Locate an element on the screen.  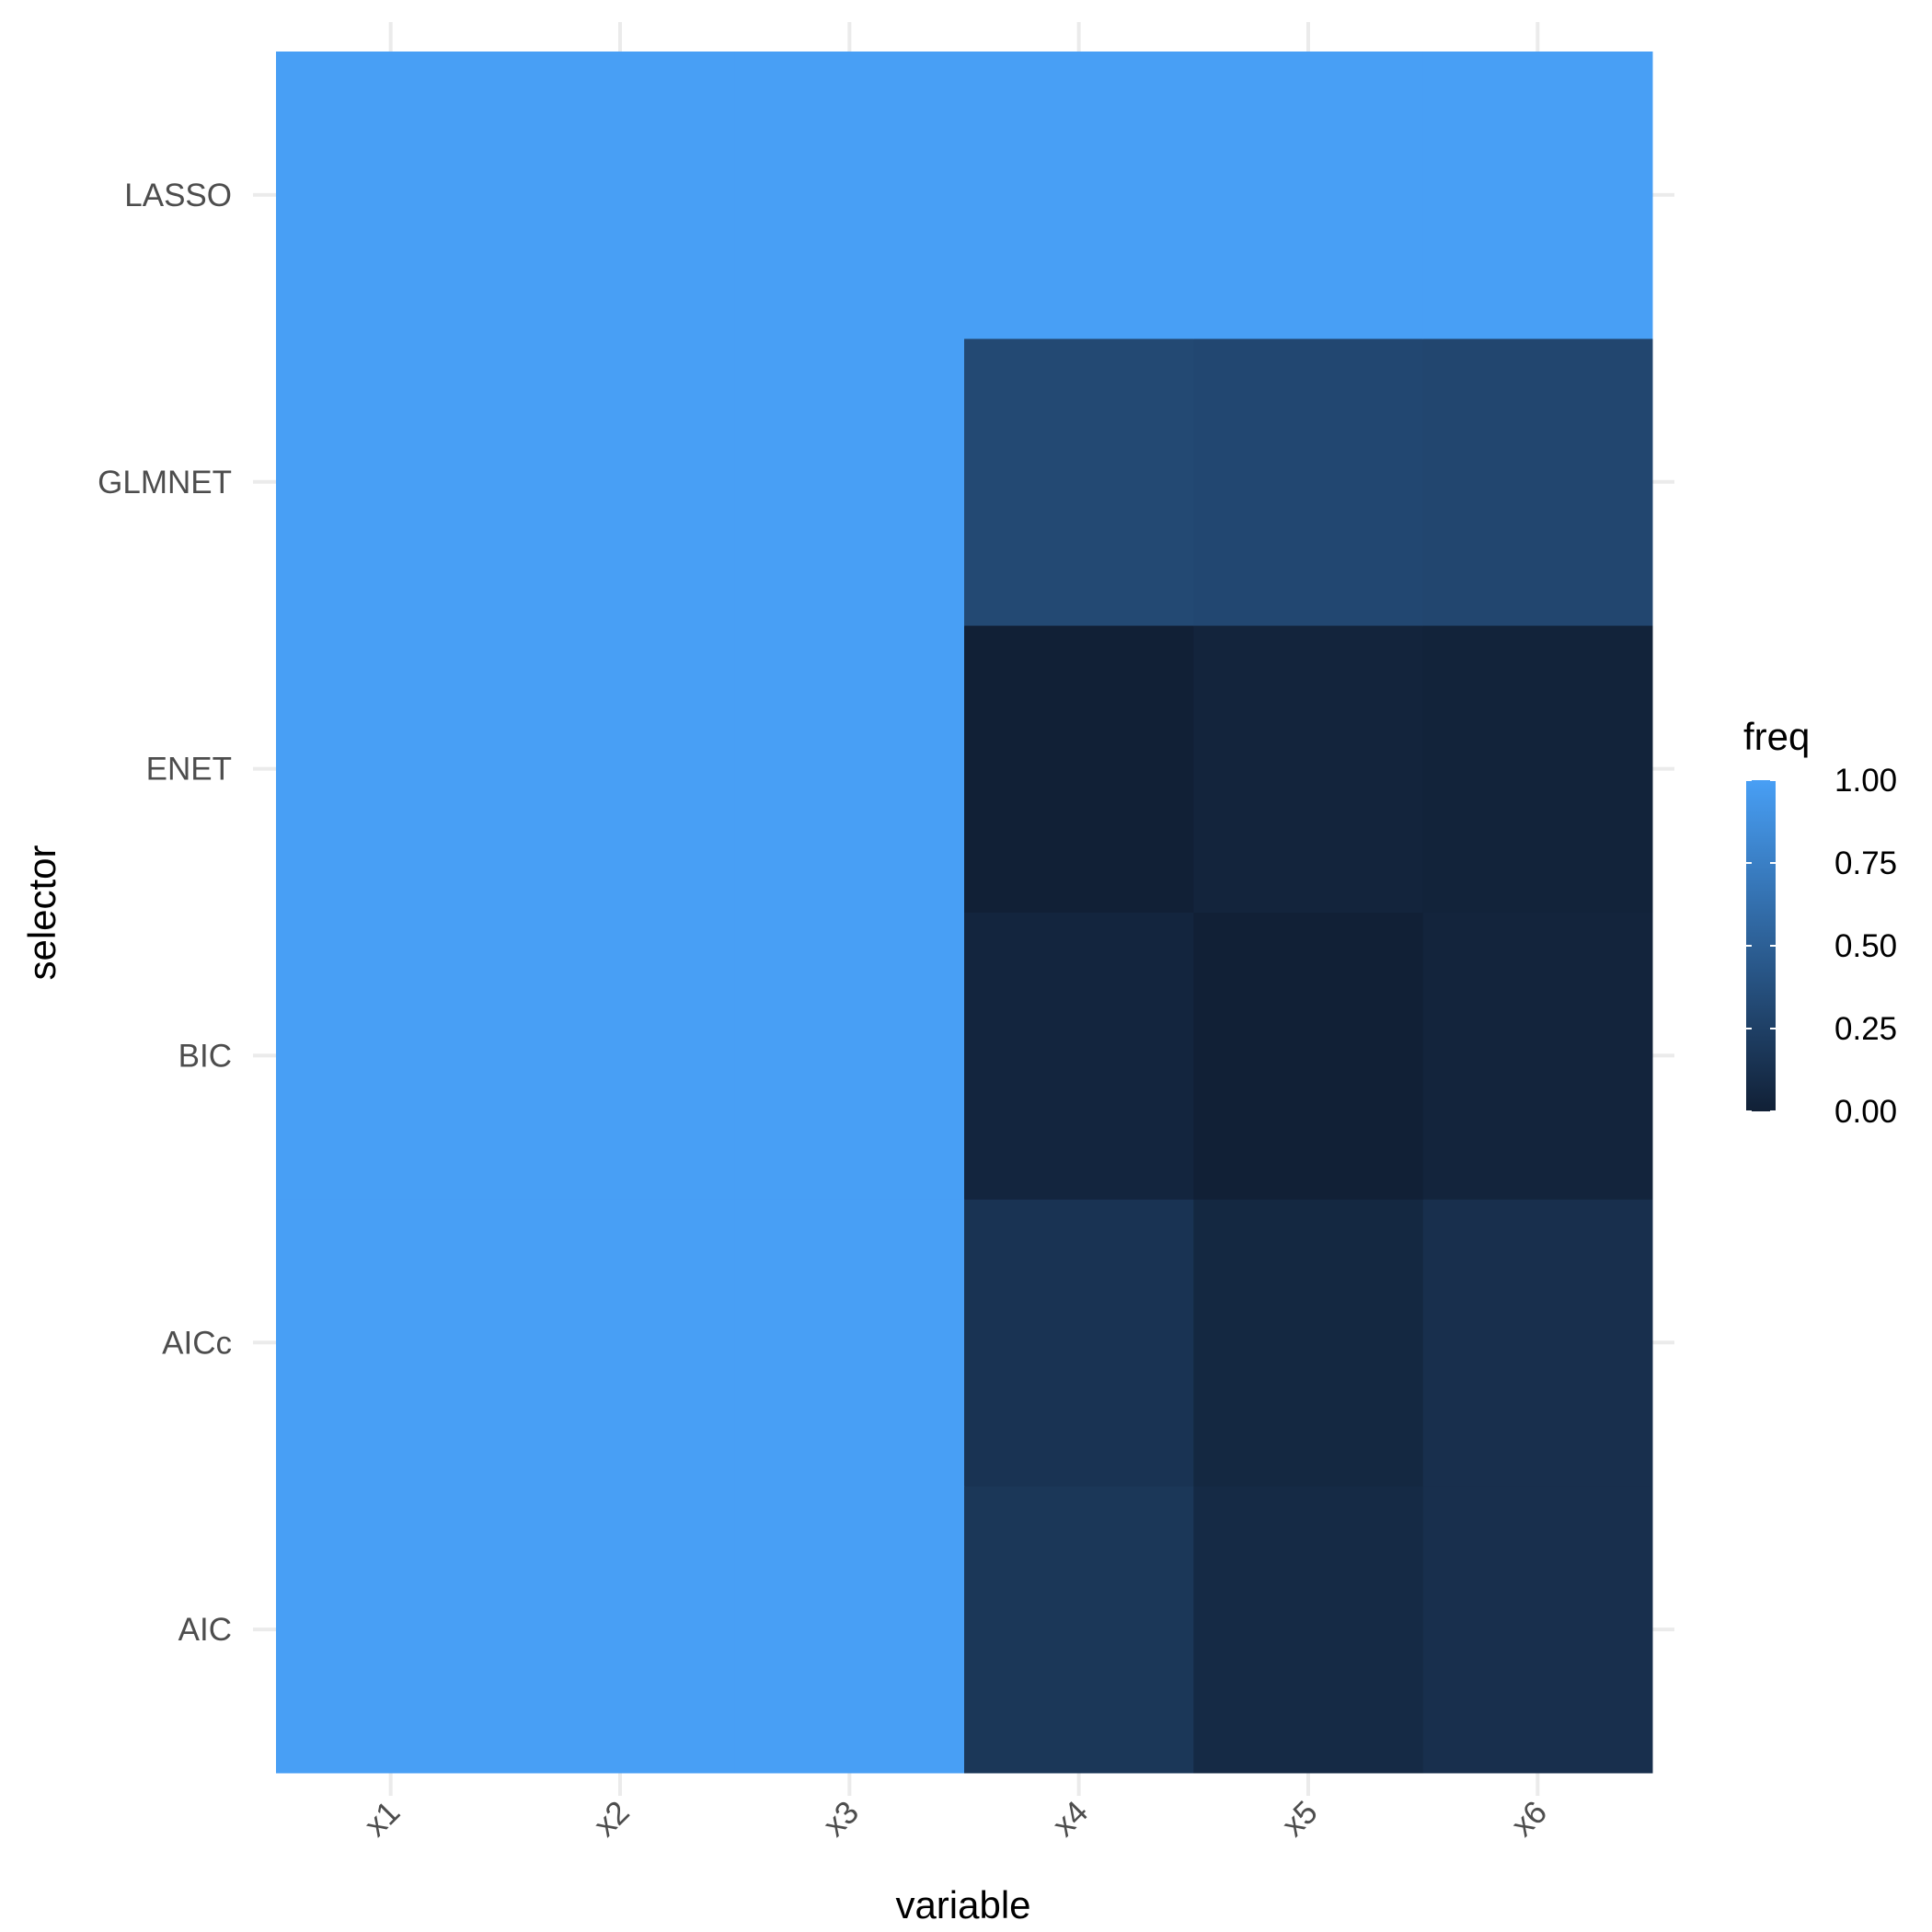
color-legend: freq 0.00 0.25 0.50 0.75 1.00 is located at coordinates (1820, 922).